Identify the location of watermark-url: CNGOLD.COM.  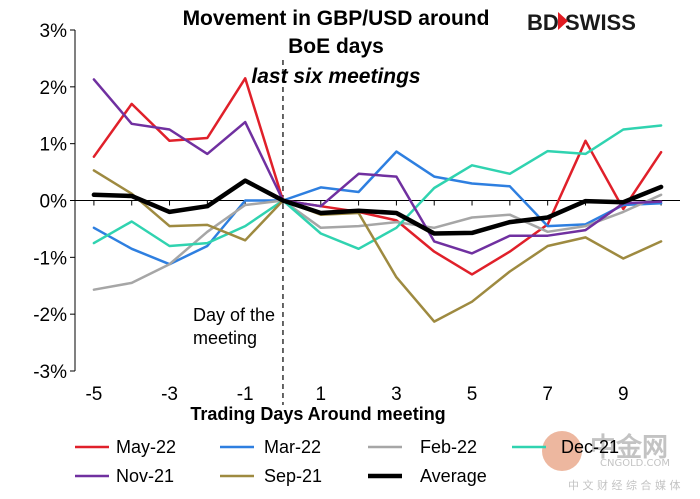
(635, 463).